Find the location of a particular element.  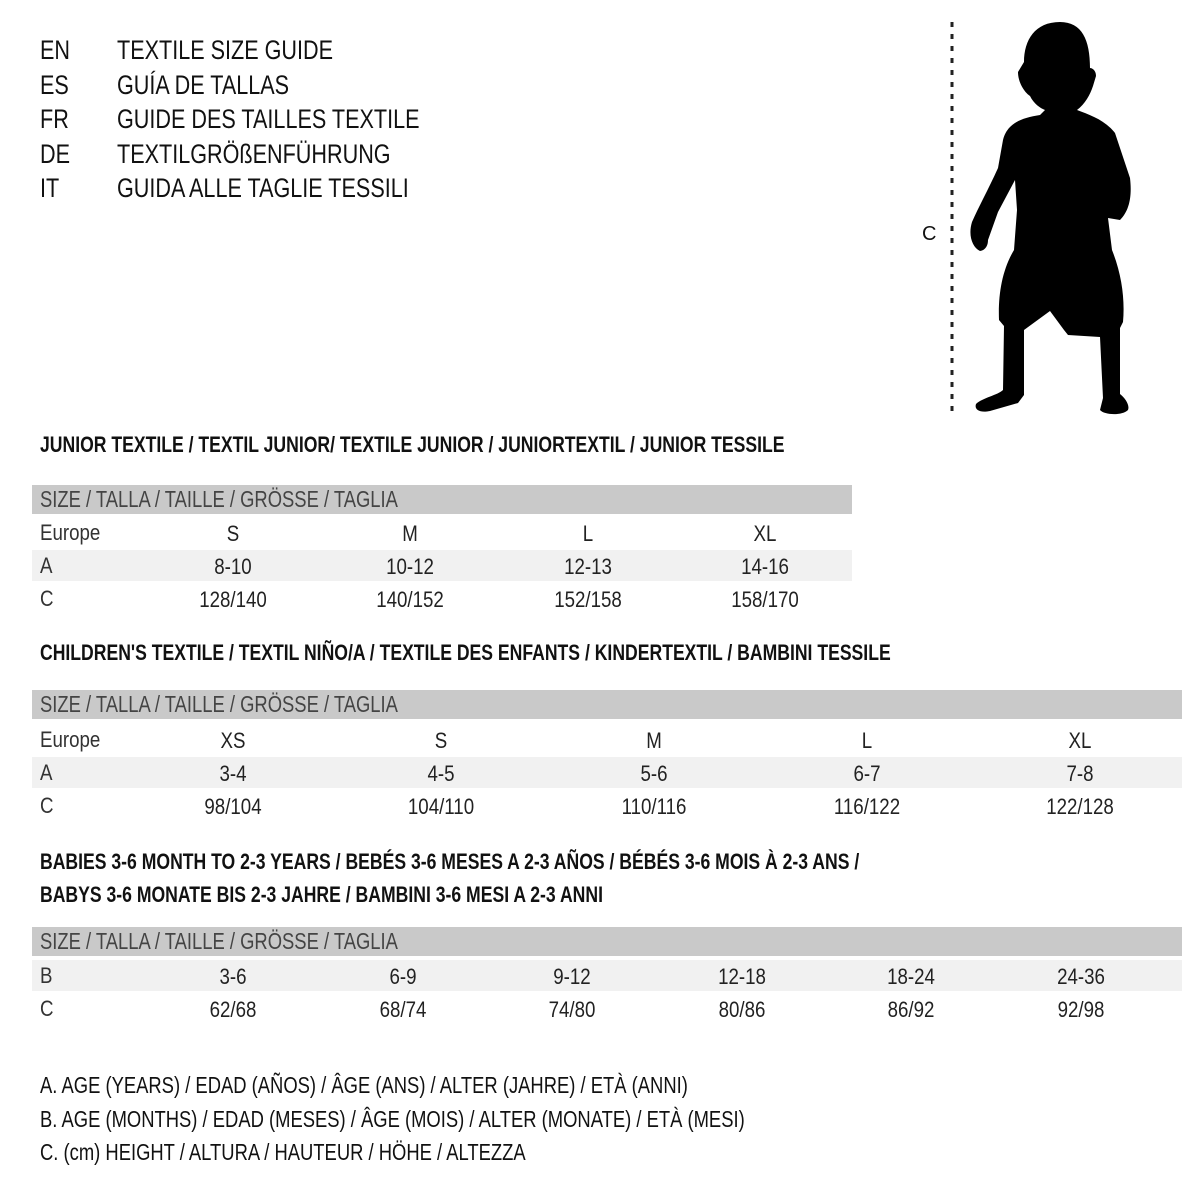

table-cell: 12-13 is located at coordinates (588, 566).